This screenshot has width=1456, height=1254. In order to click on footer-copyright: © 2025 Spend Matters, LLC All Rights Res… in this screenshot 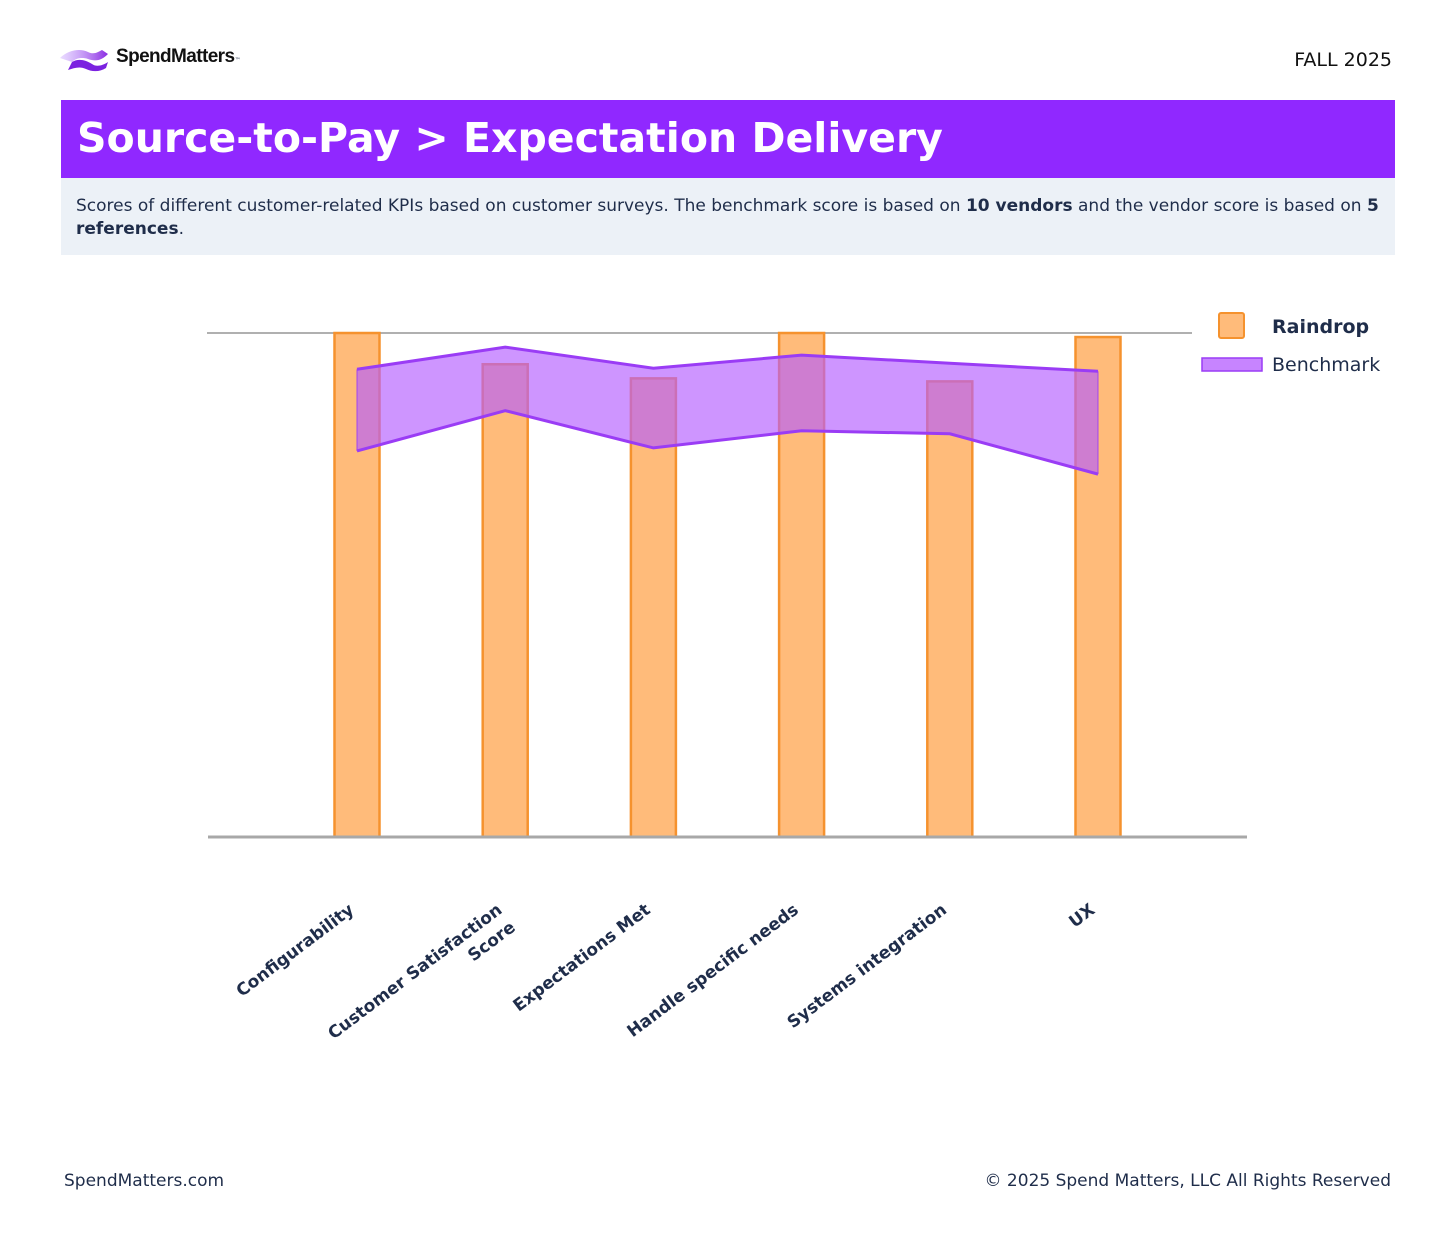, I will do `click(1187, 1181)`.